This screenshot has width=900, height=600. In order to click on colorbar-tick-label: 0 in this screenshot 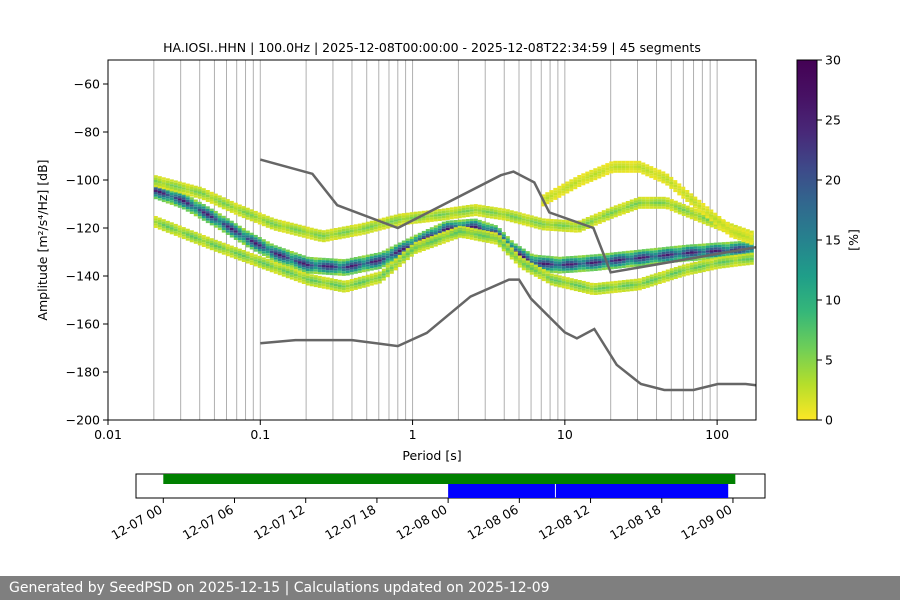, I will do `click(829, 420)`.